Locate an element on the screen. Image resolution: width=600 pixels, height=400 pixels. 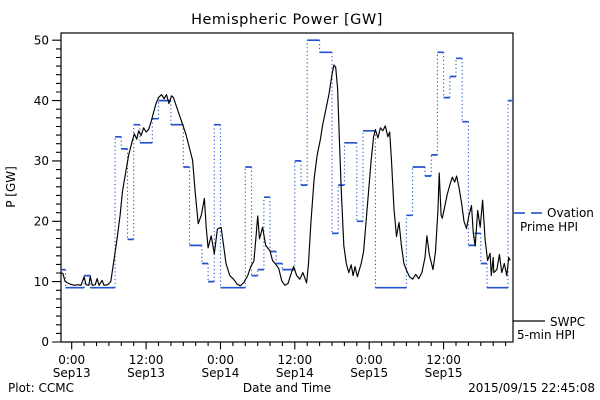
swpc-label-line2: 5-min HPI is located at coordinates (546, 335).